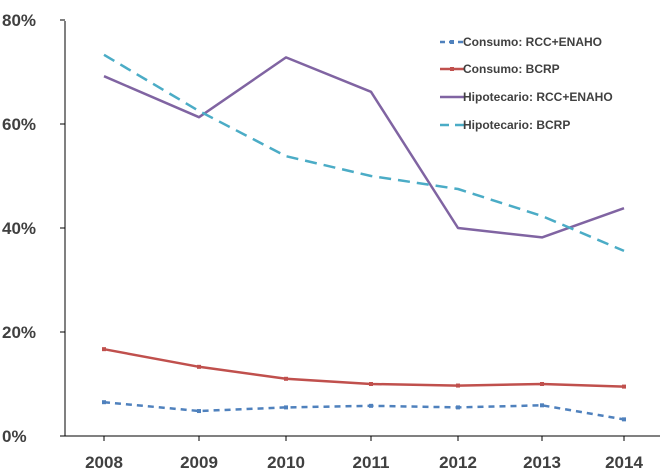 The image size is (665, 473). Describe the element at coordinates (19, 332) in the screenshot. I see `y-tick-label: 20%` at that location.